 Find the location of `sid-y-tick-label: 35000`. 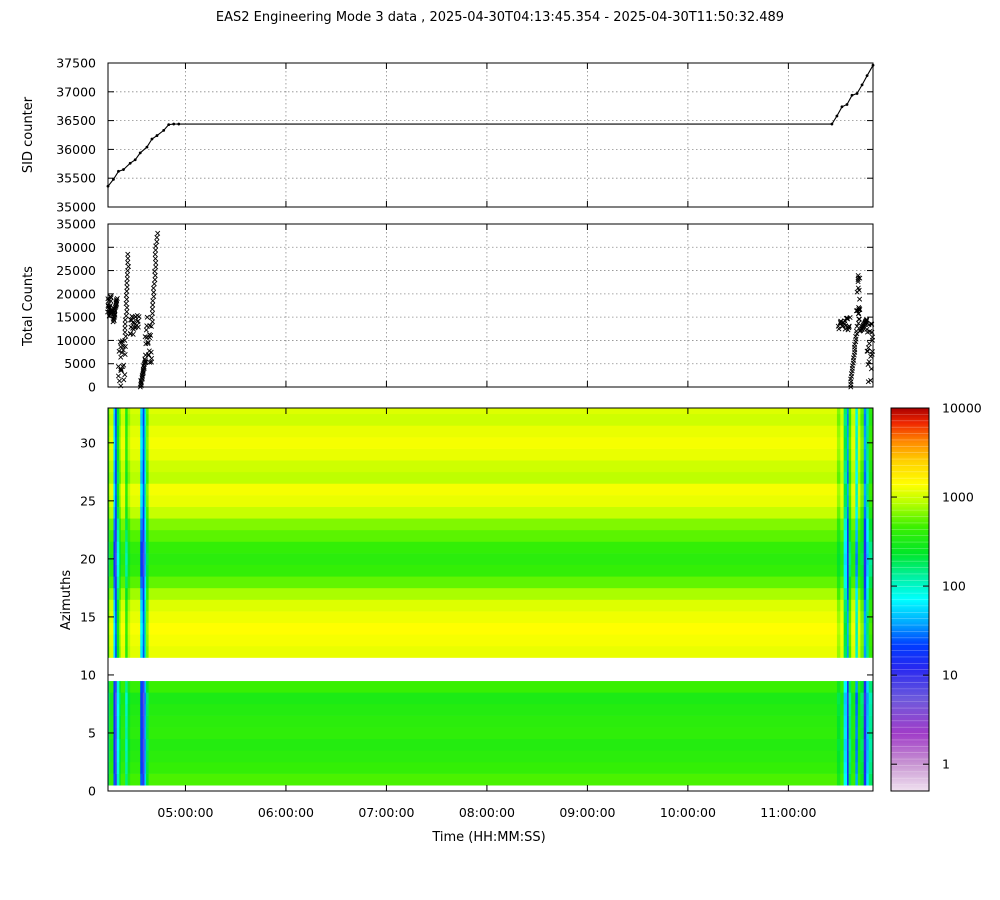

sid-y-tick-label: 35000 is located at coordinates (76, 207).